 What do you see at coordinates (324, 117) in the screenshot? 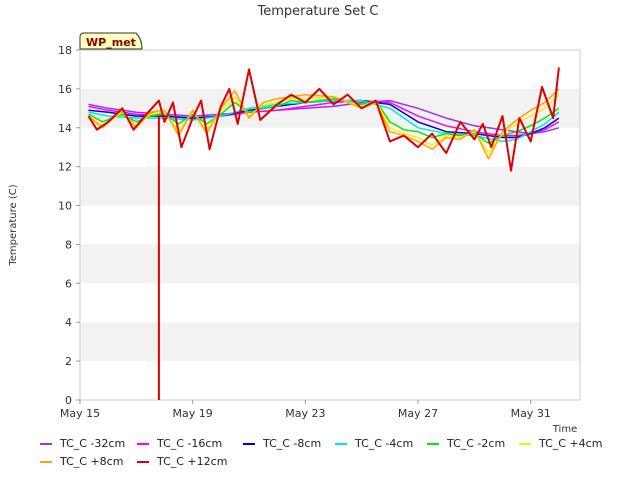
I see `series-line` at bounding box center [324, 117].